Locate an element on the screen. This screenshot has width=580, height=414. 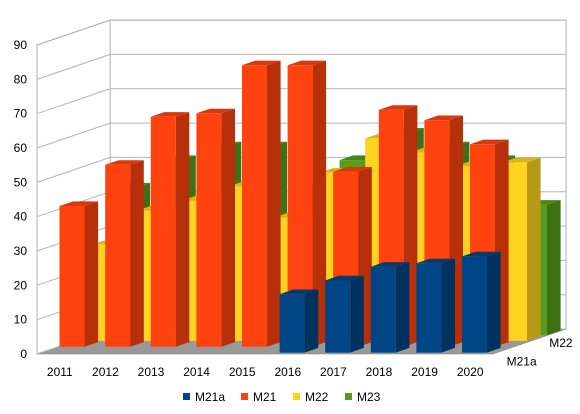
y-tick-label: 0 is located at coordinates (23, 354).